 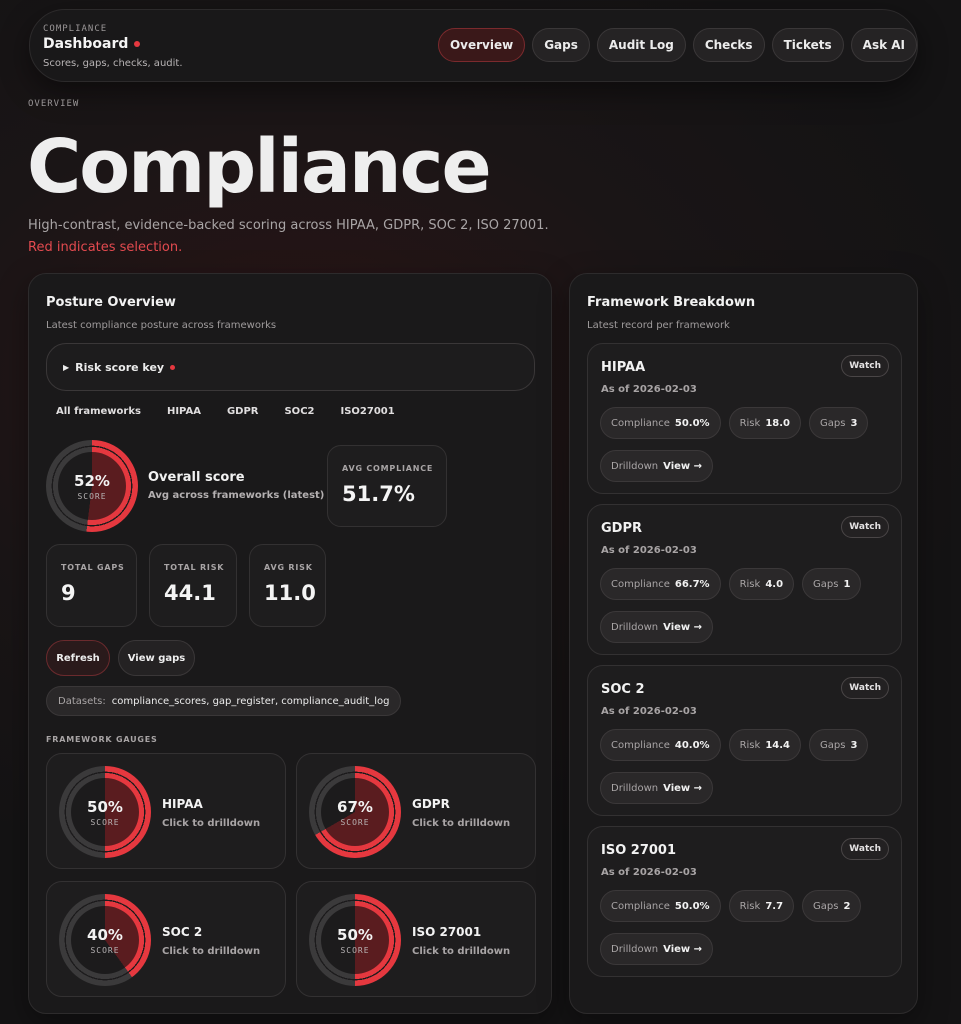 I want to click on risk-key-dot-icon, so click(x=173, y=367).